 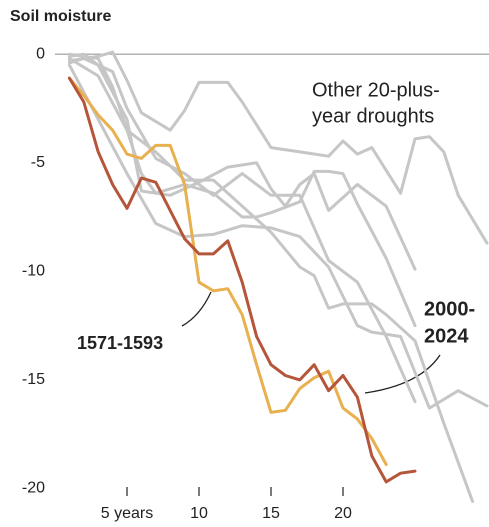 I want to click on y-tick-label: -5, so click(x=38, y=162).